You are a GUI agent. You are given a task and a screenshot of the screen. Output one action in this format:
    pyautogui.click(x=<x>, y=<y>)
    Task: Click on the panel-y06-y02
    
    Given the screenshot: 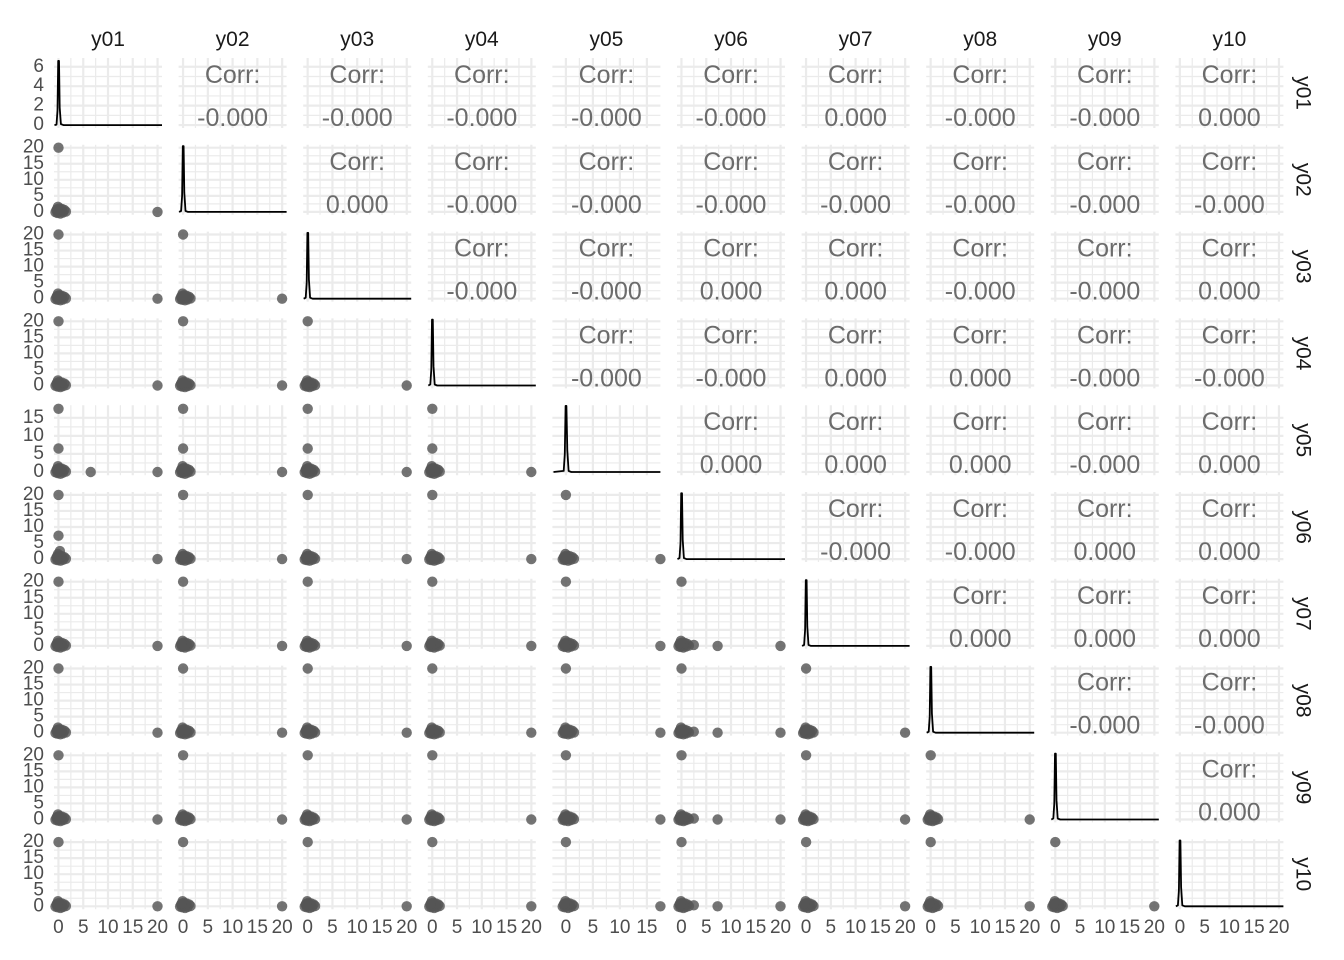 What is the action you would take?
    pyautogui.click(x=231, y=527)
    